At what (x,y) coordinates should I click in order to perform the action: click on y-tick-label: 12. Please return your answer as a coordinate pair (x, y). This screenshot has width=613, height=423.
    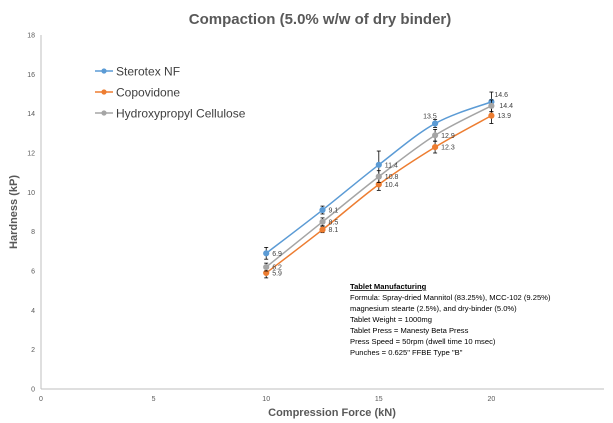
    Looking at the image, I should click on (31, 154).